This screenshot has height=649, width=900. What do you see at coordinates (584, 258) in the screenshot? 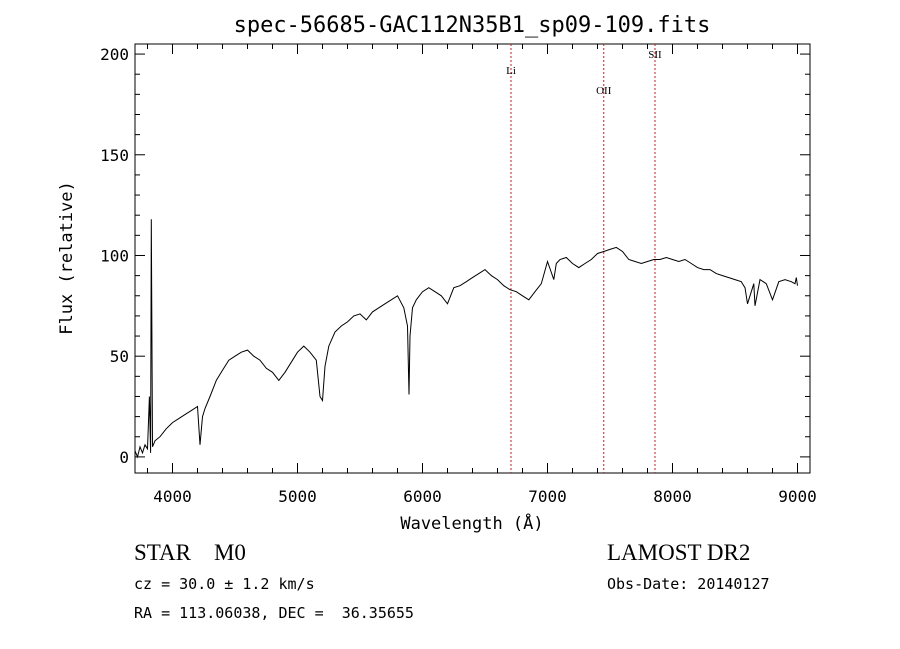
I see `emission-line-markers: Li OII SII` at bounding box center [584, 258].